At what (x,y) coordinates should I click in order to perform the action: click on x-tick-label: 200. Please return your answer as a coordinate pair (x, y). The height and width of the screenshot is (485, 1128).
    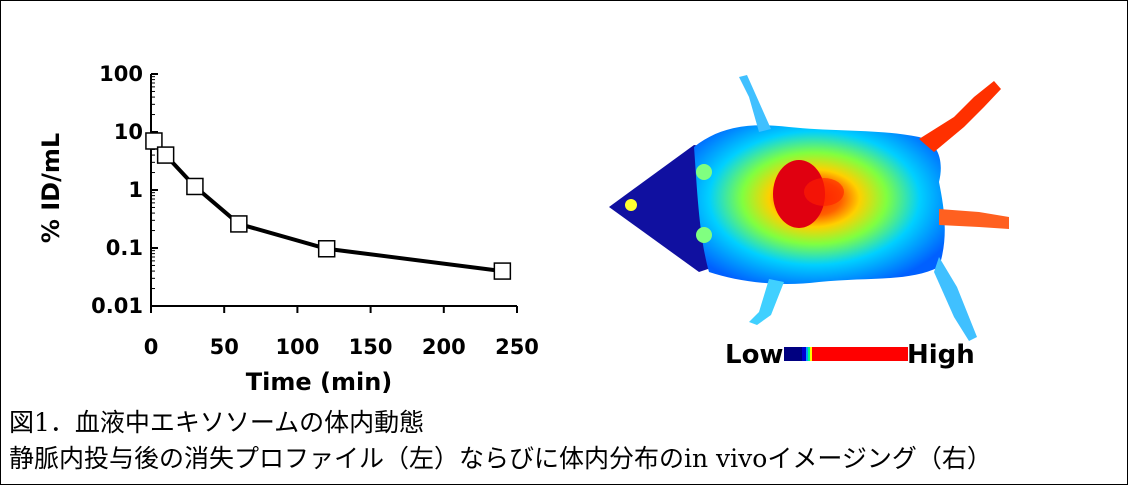
    Looking at the image, I should click on (444, 347).